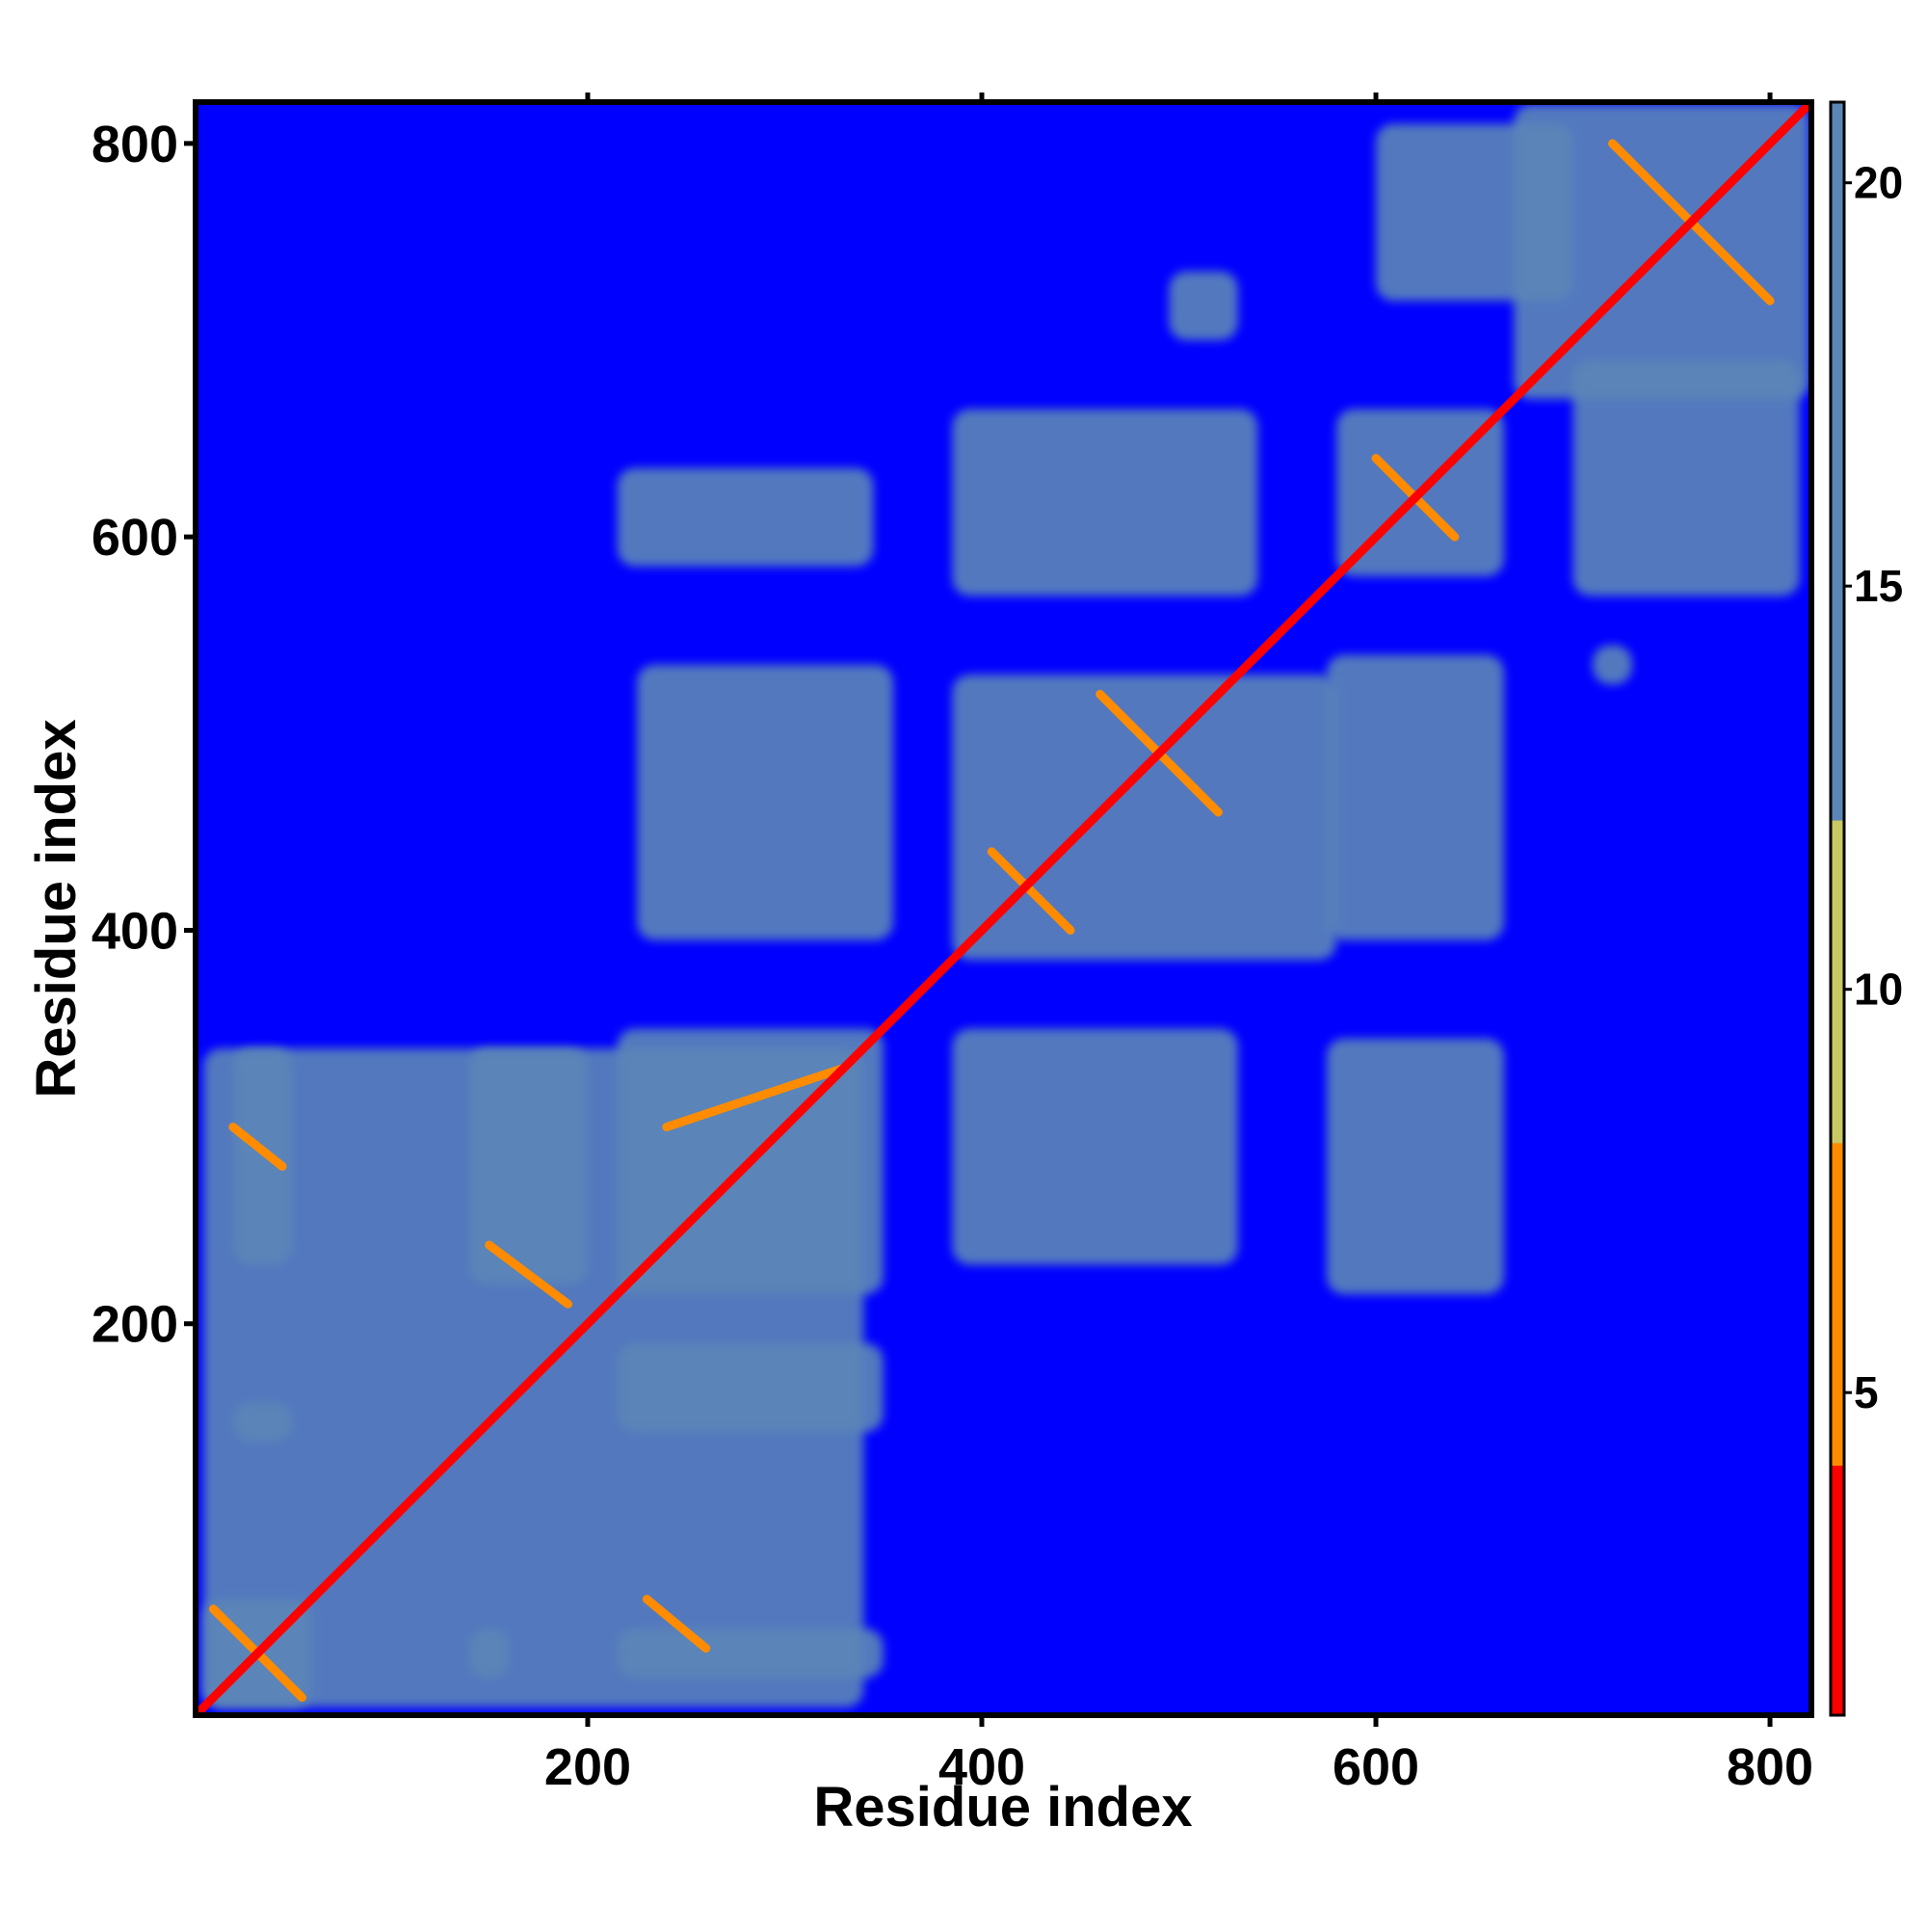  What do you see at coordinates (1878, 183) in the screenshot?
I see `colorbar-tick-label: 20` at bounding box center [1878, 183].